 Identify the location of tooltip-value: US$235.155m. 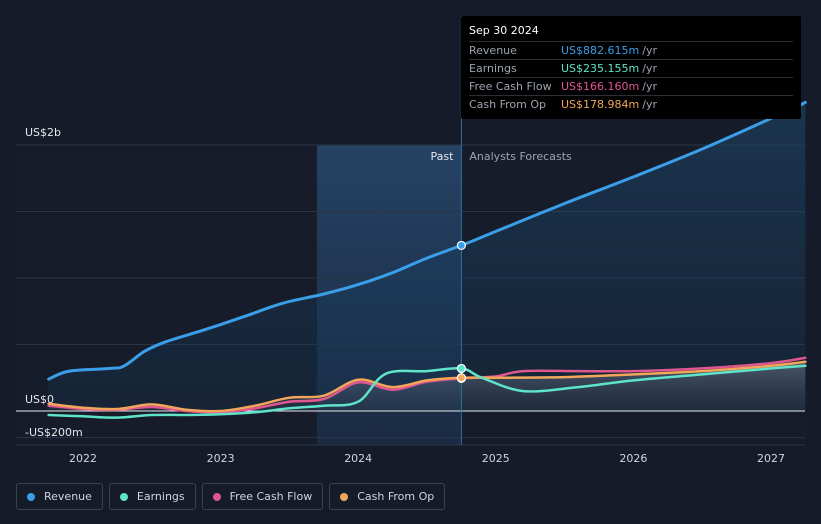
(600, 68).